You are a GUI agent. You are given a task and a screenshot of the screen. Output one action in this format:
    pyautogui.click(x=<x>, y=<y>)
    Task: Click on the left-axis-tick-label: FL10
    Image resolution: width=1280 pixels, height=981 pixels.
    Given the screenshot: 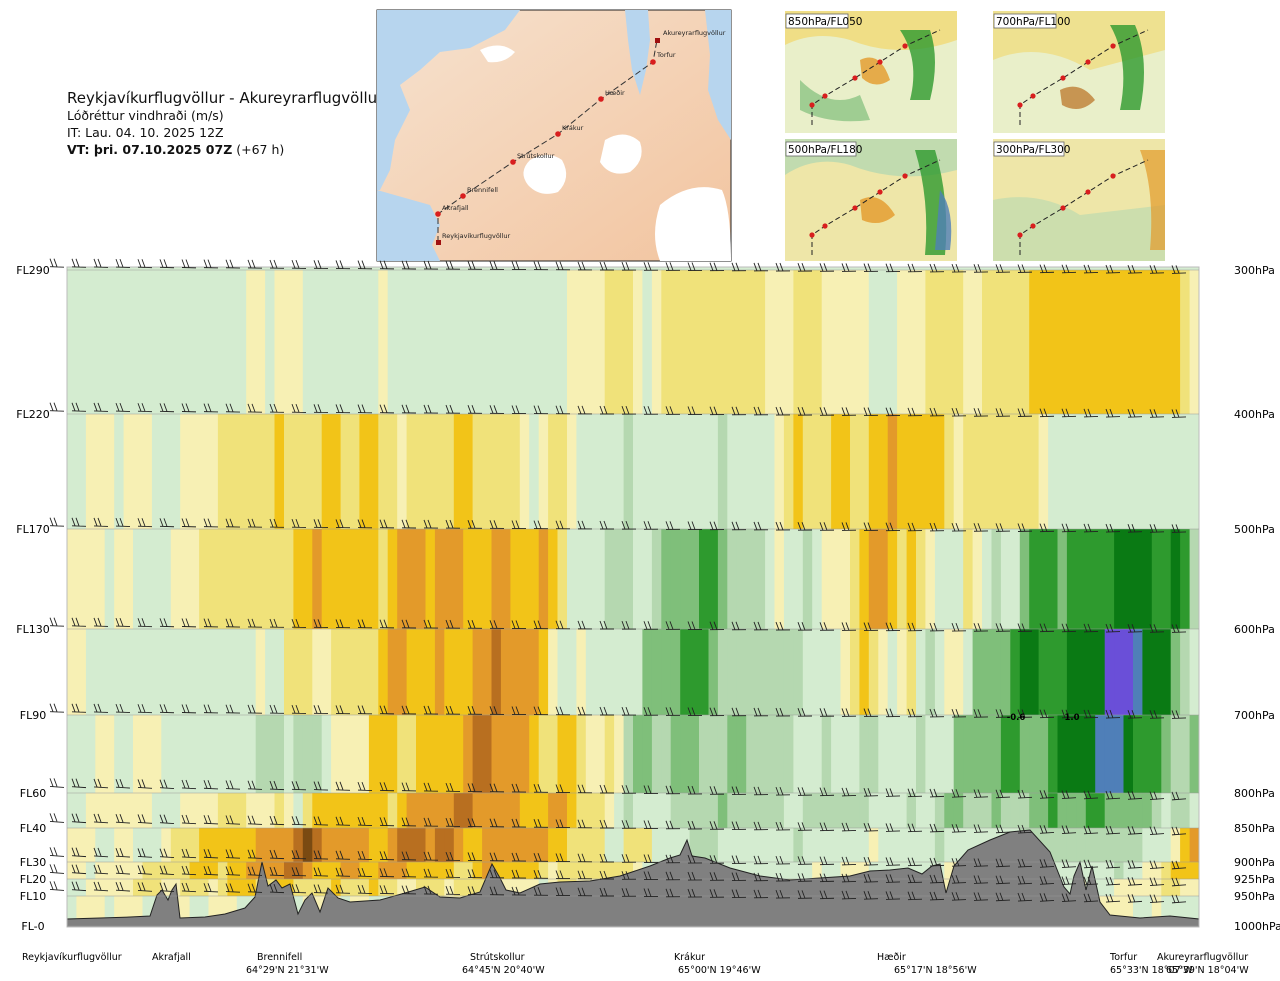 What is the action you would take?
    pyautogui.click(x=33, y=896)
    